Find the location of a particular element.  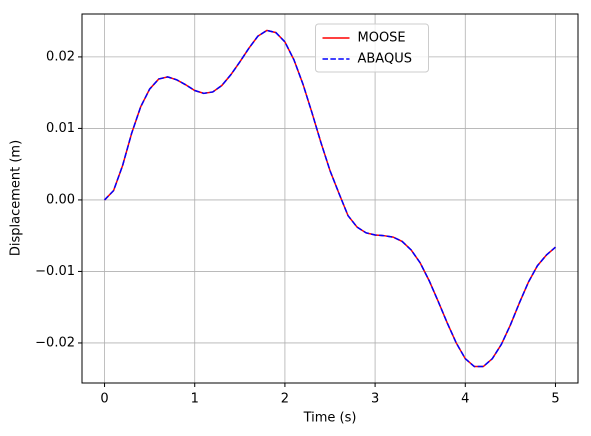

y-axis-label: Displacement (m) is located at coordinates (16, 198).